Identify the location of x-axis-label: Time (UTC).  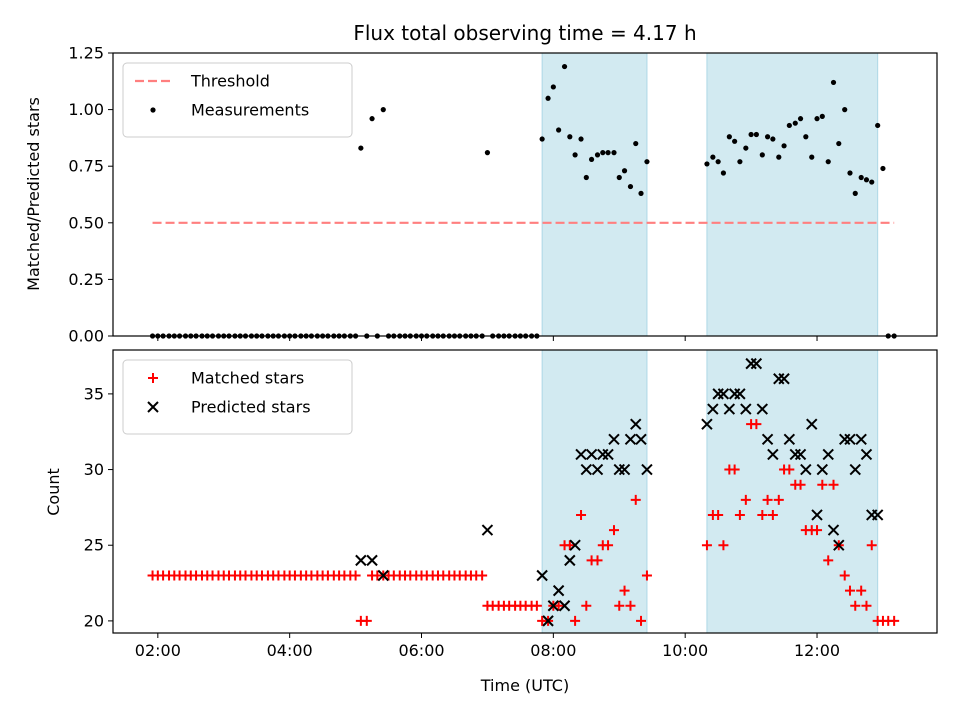
(524, 685).